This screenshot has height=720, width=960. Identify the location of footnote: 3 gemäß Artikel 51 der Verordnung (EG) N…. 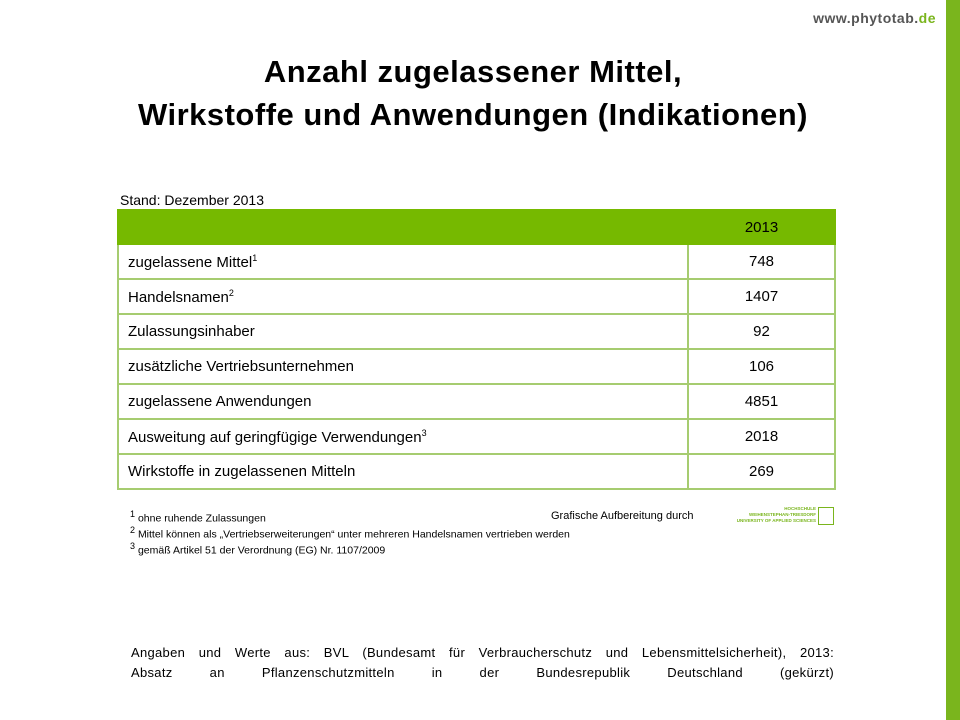
(257, 549).